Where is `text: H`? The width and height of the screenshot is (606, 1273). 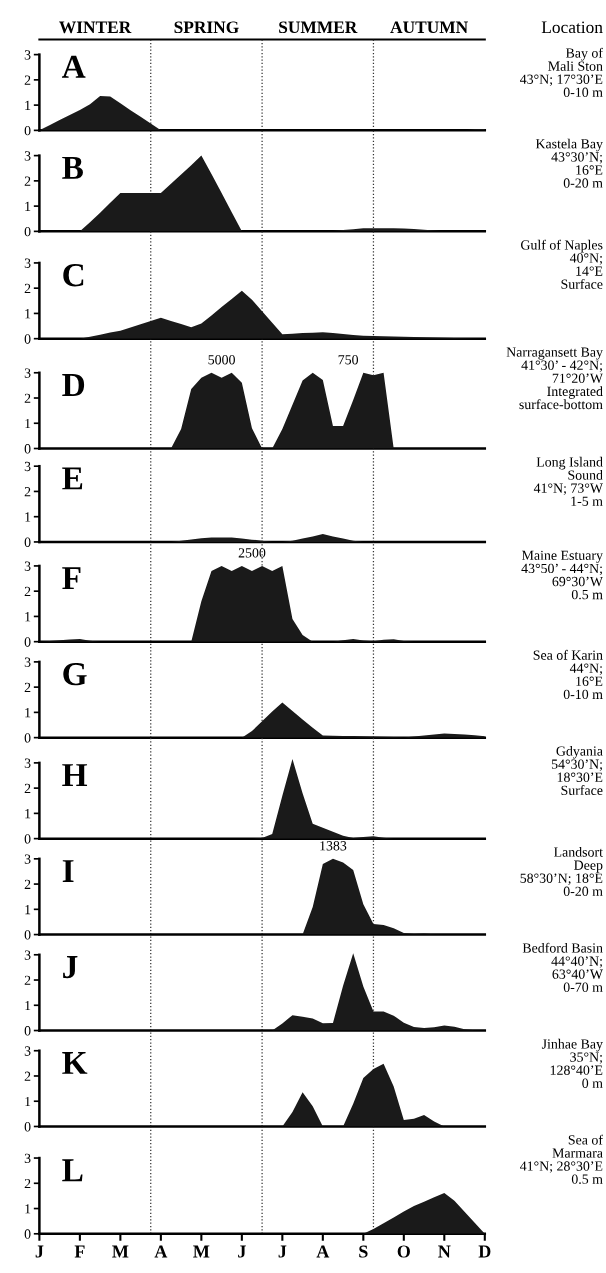 text: H is located at coordinates (75, 775).